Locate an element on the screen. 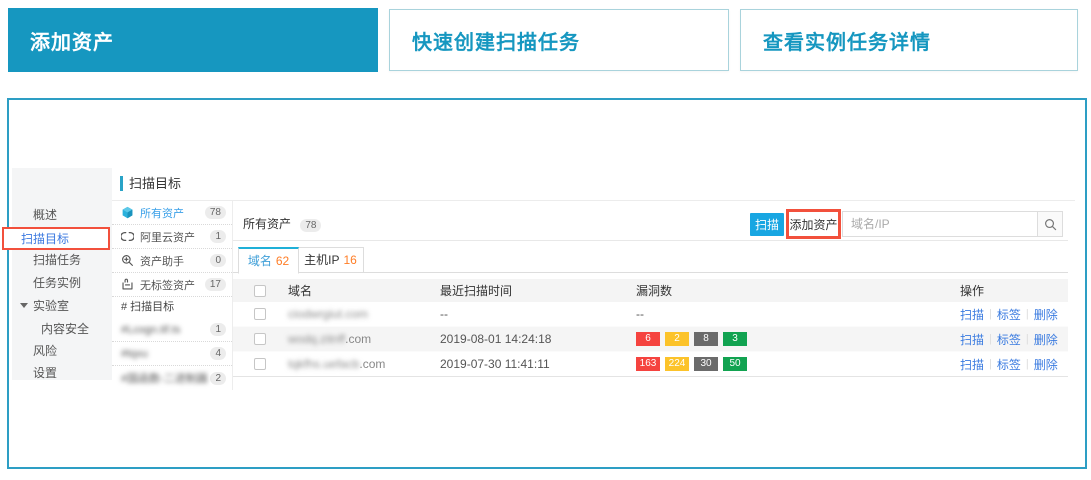 The height and width of the screenshot is (480, 1091). page-title: 扫描目标 is located at coordinates (155, 183).